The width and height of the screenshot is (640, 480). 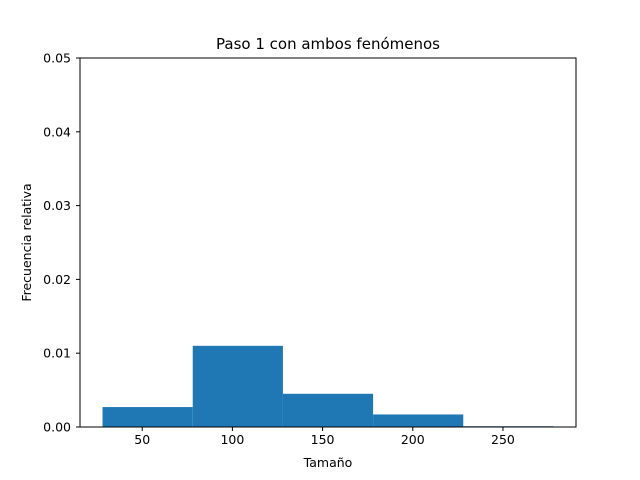 I want to click on y-axis-label: Frecuencia relativa, so click(x=26, y=242).